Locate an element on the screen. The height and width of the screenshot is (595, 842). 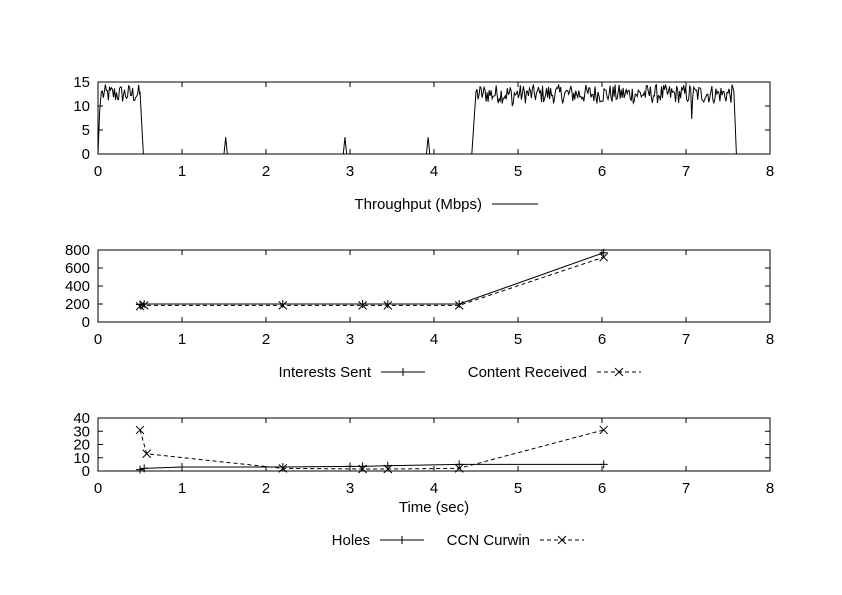
y-tick-label: 600 is located at coordinates (77, 268).